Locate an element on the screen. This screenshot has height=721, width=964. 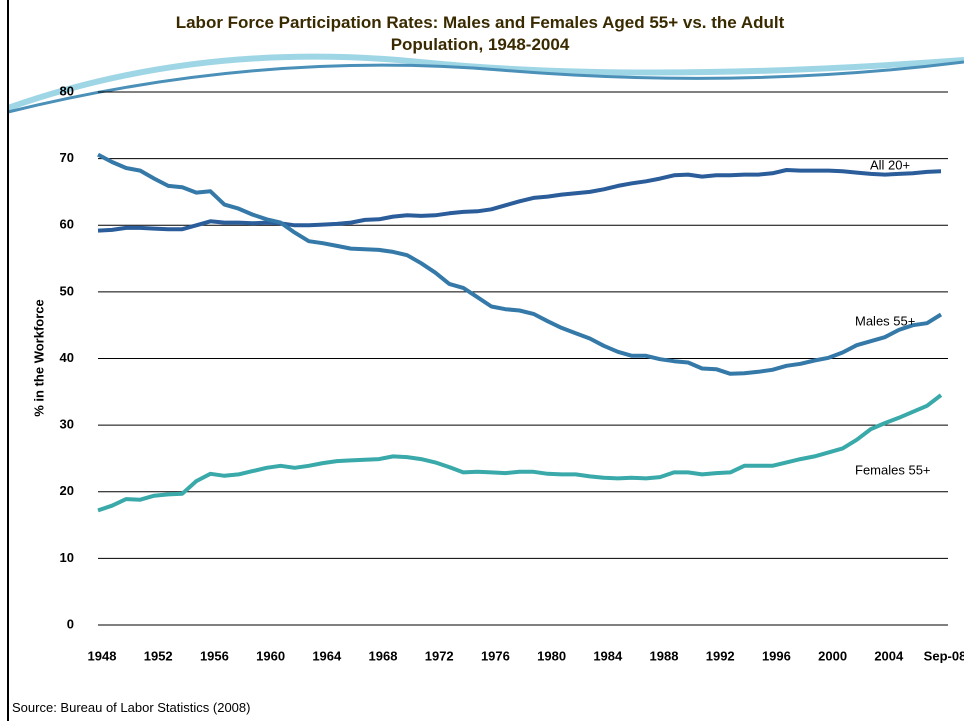
y-tick-label: 10 is located at coordinates (67, 557).